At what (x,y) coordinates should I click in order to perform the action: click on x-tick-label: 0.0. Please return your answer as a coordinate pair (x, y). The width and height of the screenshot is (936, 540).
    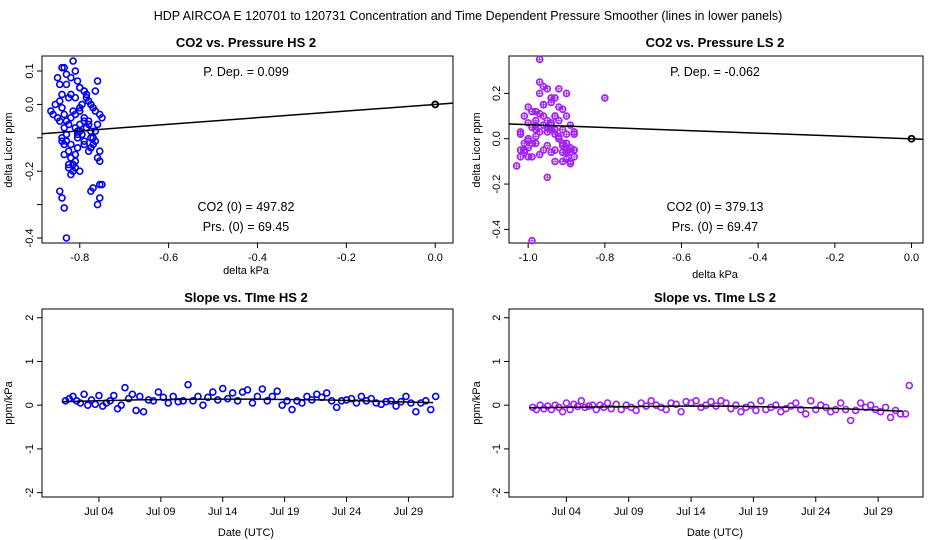
    Looking at the image, I should click on (435, 258).